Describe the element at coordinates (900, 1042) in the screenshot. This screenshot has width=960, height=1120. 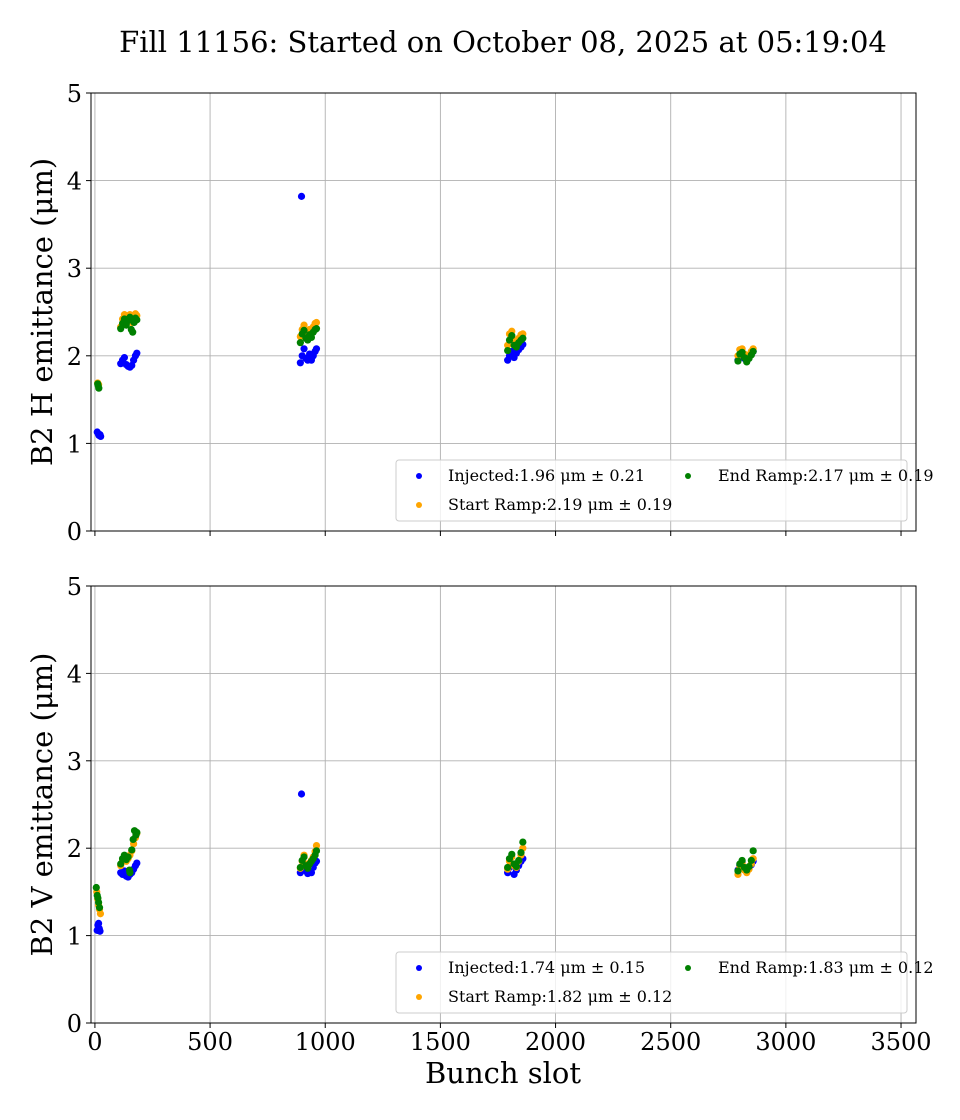
I see `x-tick-label: 3500` at that location.